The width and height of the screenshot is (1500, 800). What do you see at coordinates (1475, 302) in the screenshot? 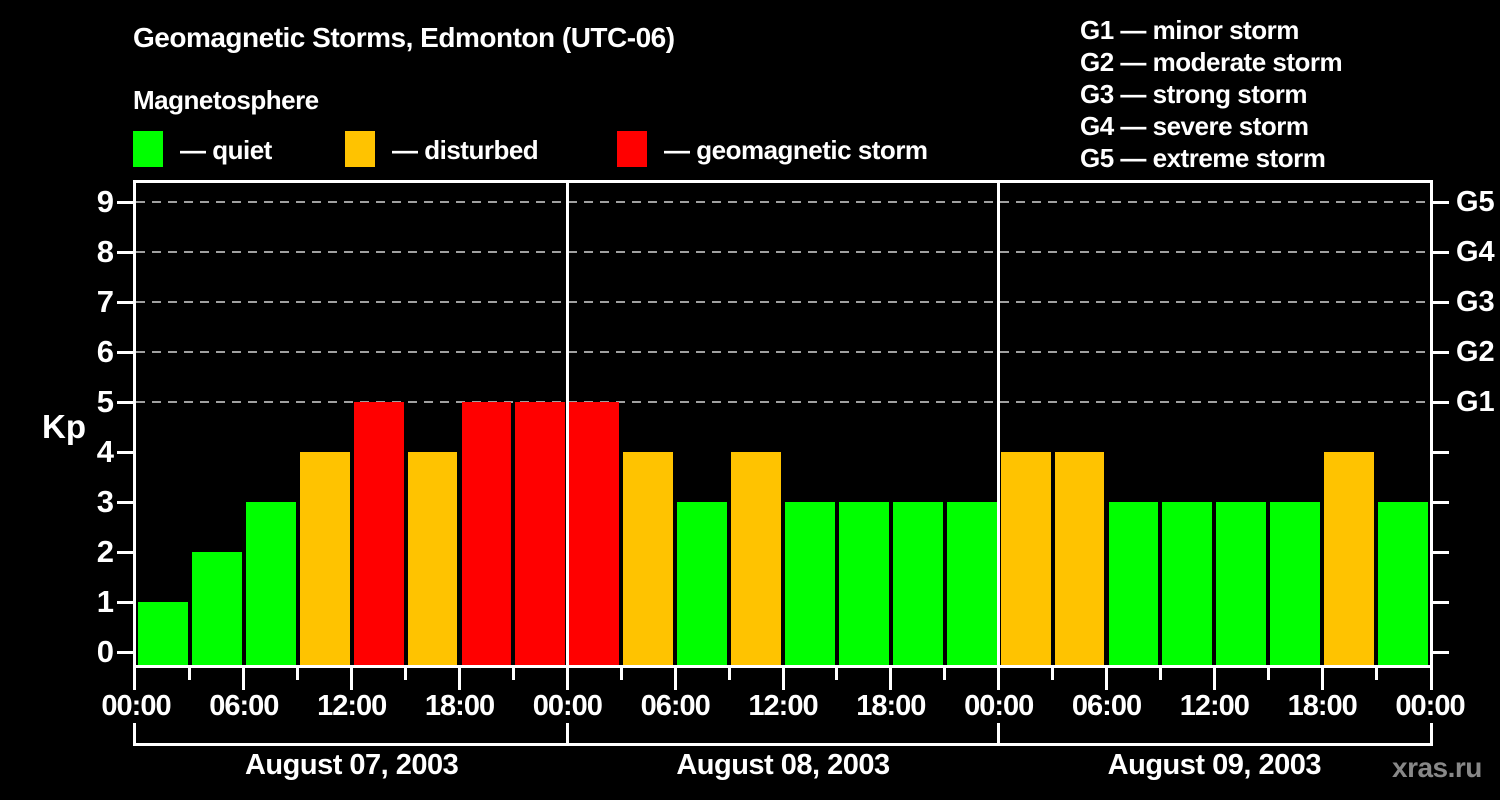
I see `right-axis-label-g3: G3` at bounding box center [1475, 302].